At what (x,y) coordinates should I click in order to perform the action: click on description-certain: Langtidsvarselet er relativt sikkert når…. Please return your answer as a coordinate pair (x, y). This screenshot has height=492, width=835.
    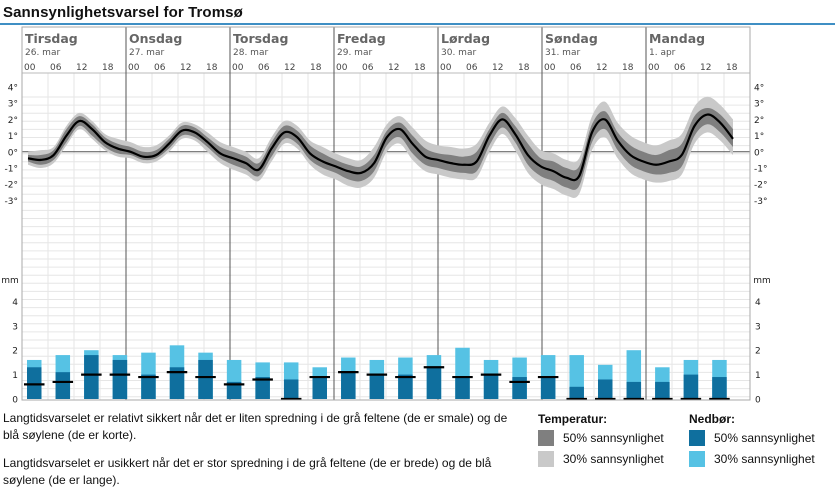
    Looking at the image, I should click on (255, 426).